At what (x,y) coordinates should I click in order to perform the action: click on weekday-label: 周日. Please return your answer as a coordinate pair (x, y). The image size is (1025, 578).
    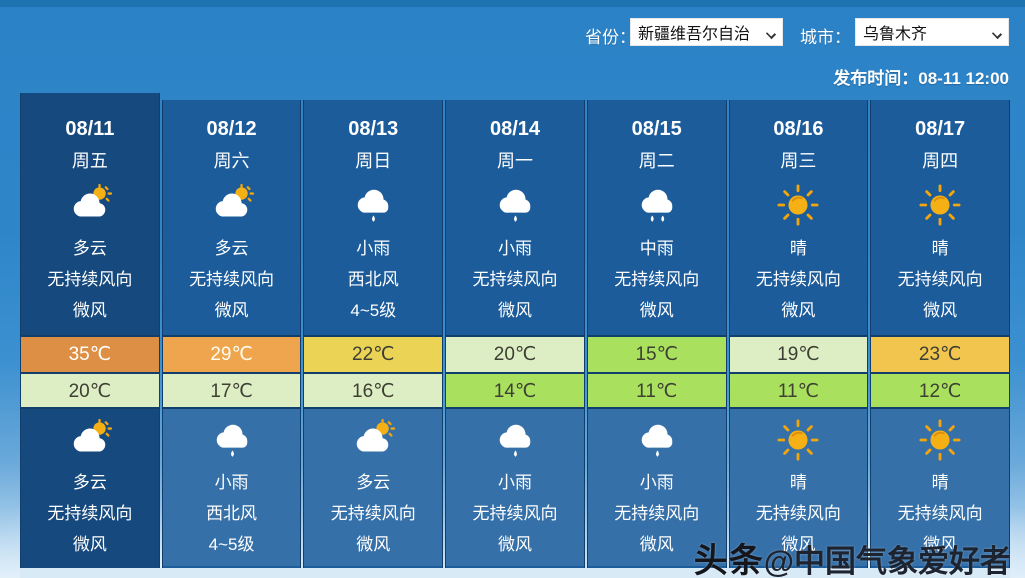
    Looking at the image, I should click on (373, 161).